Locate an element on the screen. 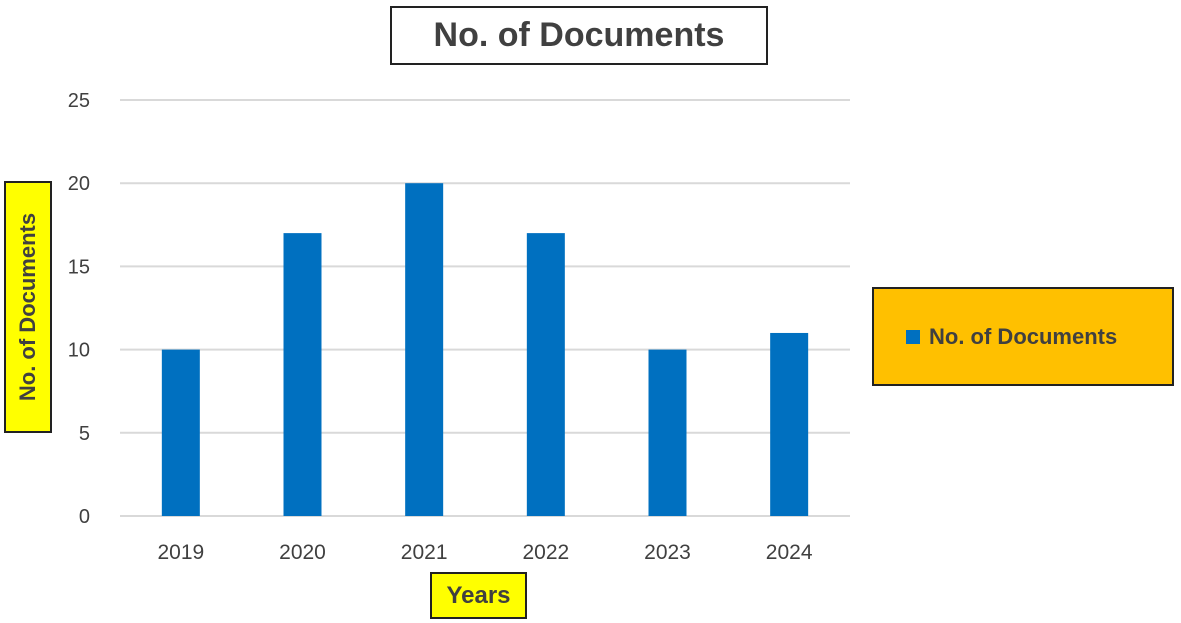  x-axis-label: Years is located at coordinates (478, 595).